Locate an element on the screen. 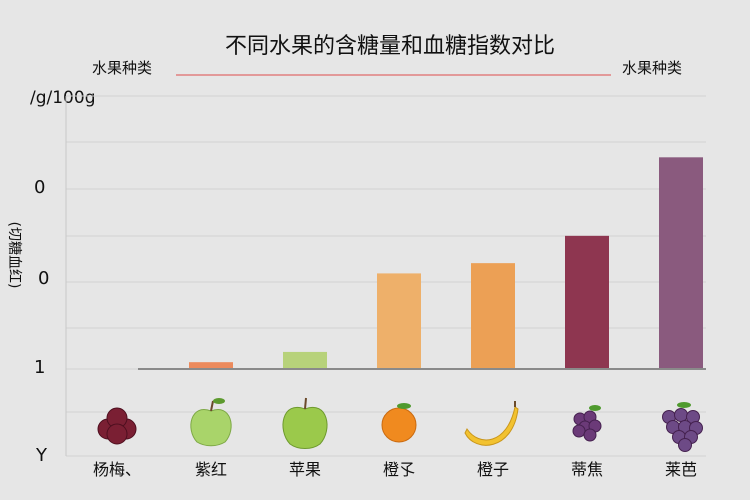  category-label: 杨梅、 is located at coordinates (117, 469).